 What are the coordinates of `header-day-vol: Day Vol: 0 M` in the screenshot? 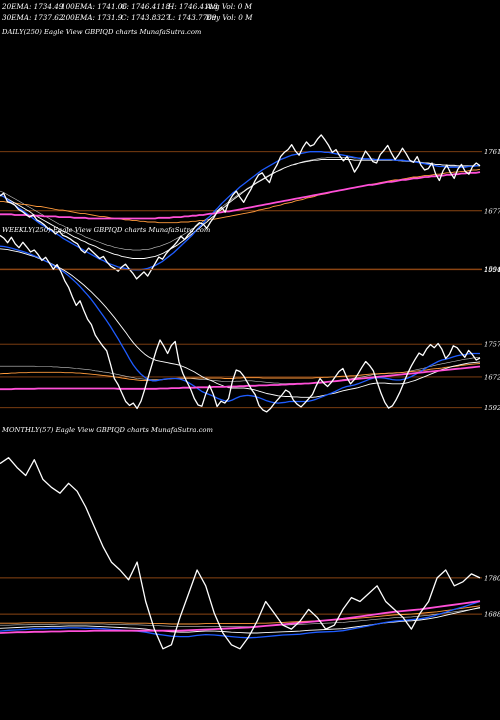 It's located at (229, 17).